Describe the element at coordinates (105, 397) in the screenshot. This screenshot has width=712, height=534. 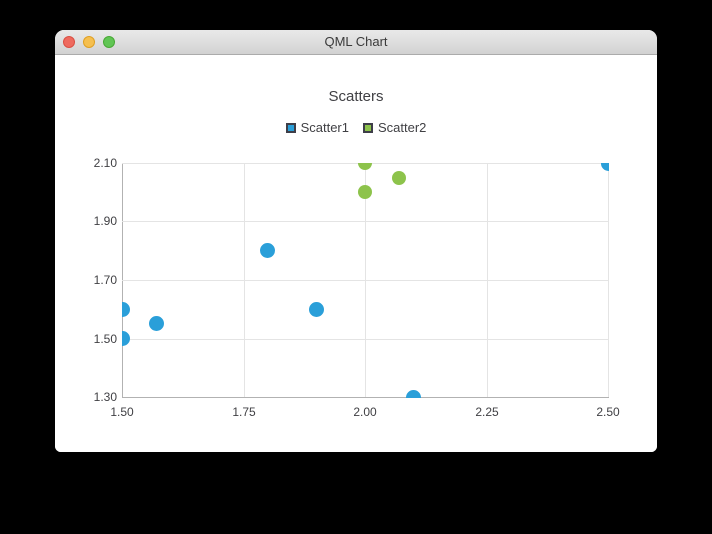
I see `y-tick-label: 1.30` at that location.